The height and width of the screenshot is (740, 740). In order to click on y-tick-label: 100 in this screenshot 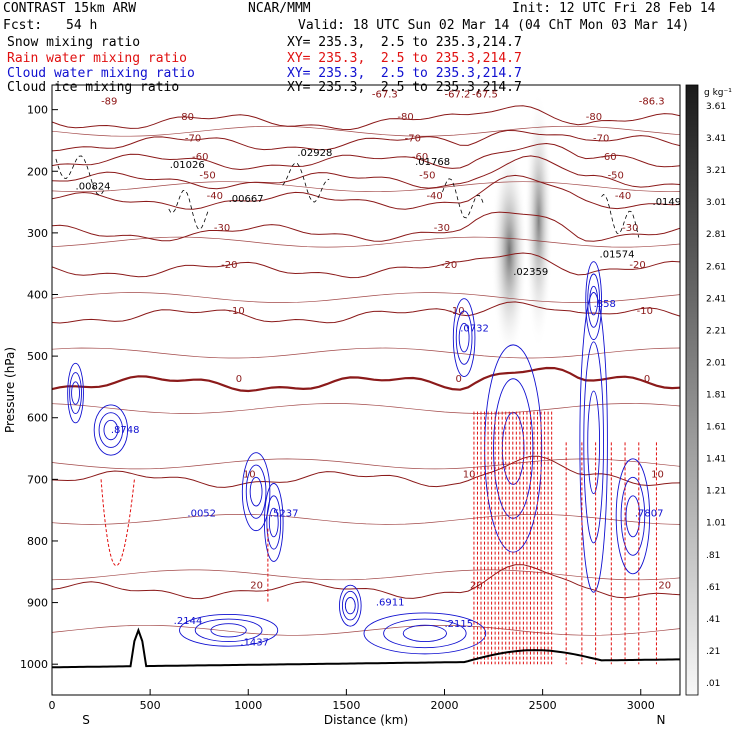, I will do `click(37, 110)`.